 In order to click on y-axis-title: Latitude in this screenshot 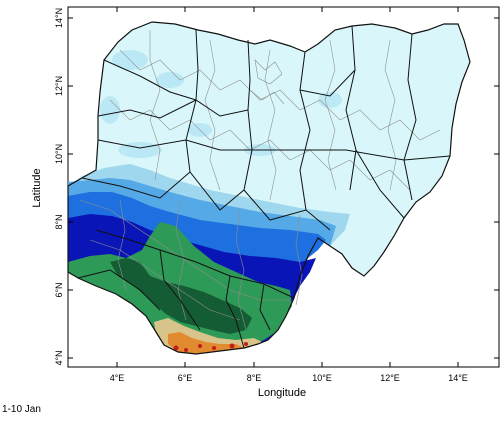, I will do `click(37, 187)`.